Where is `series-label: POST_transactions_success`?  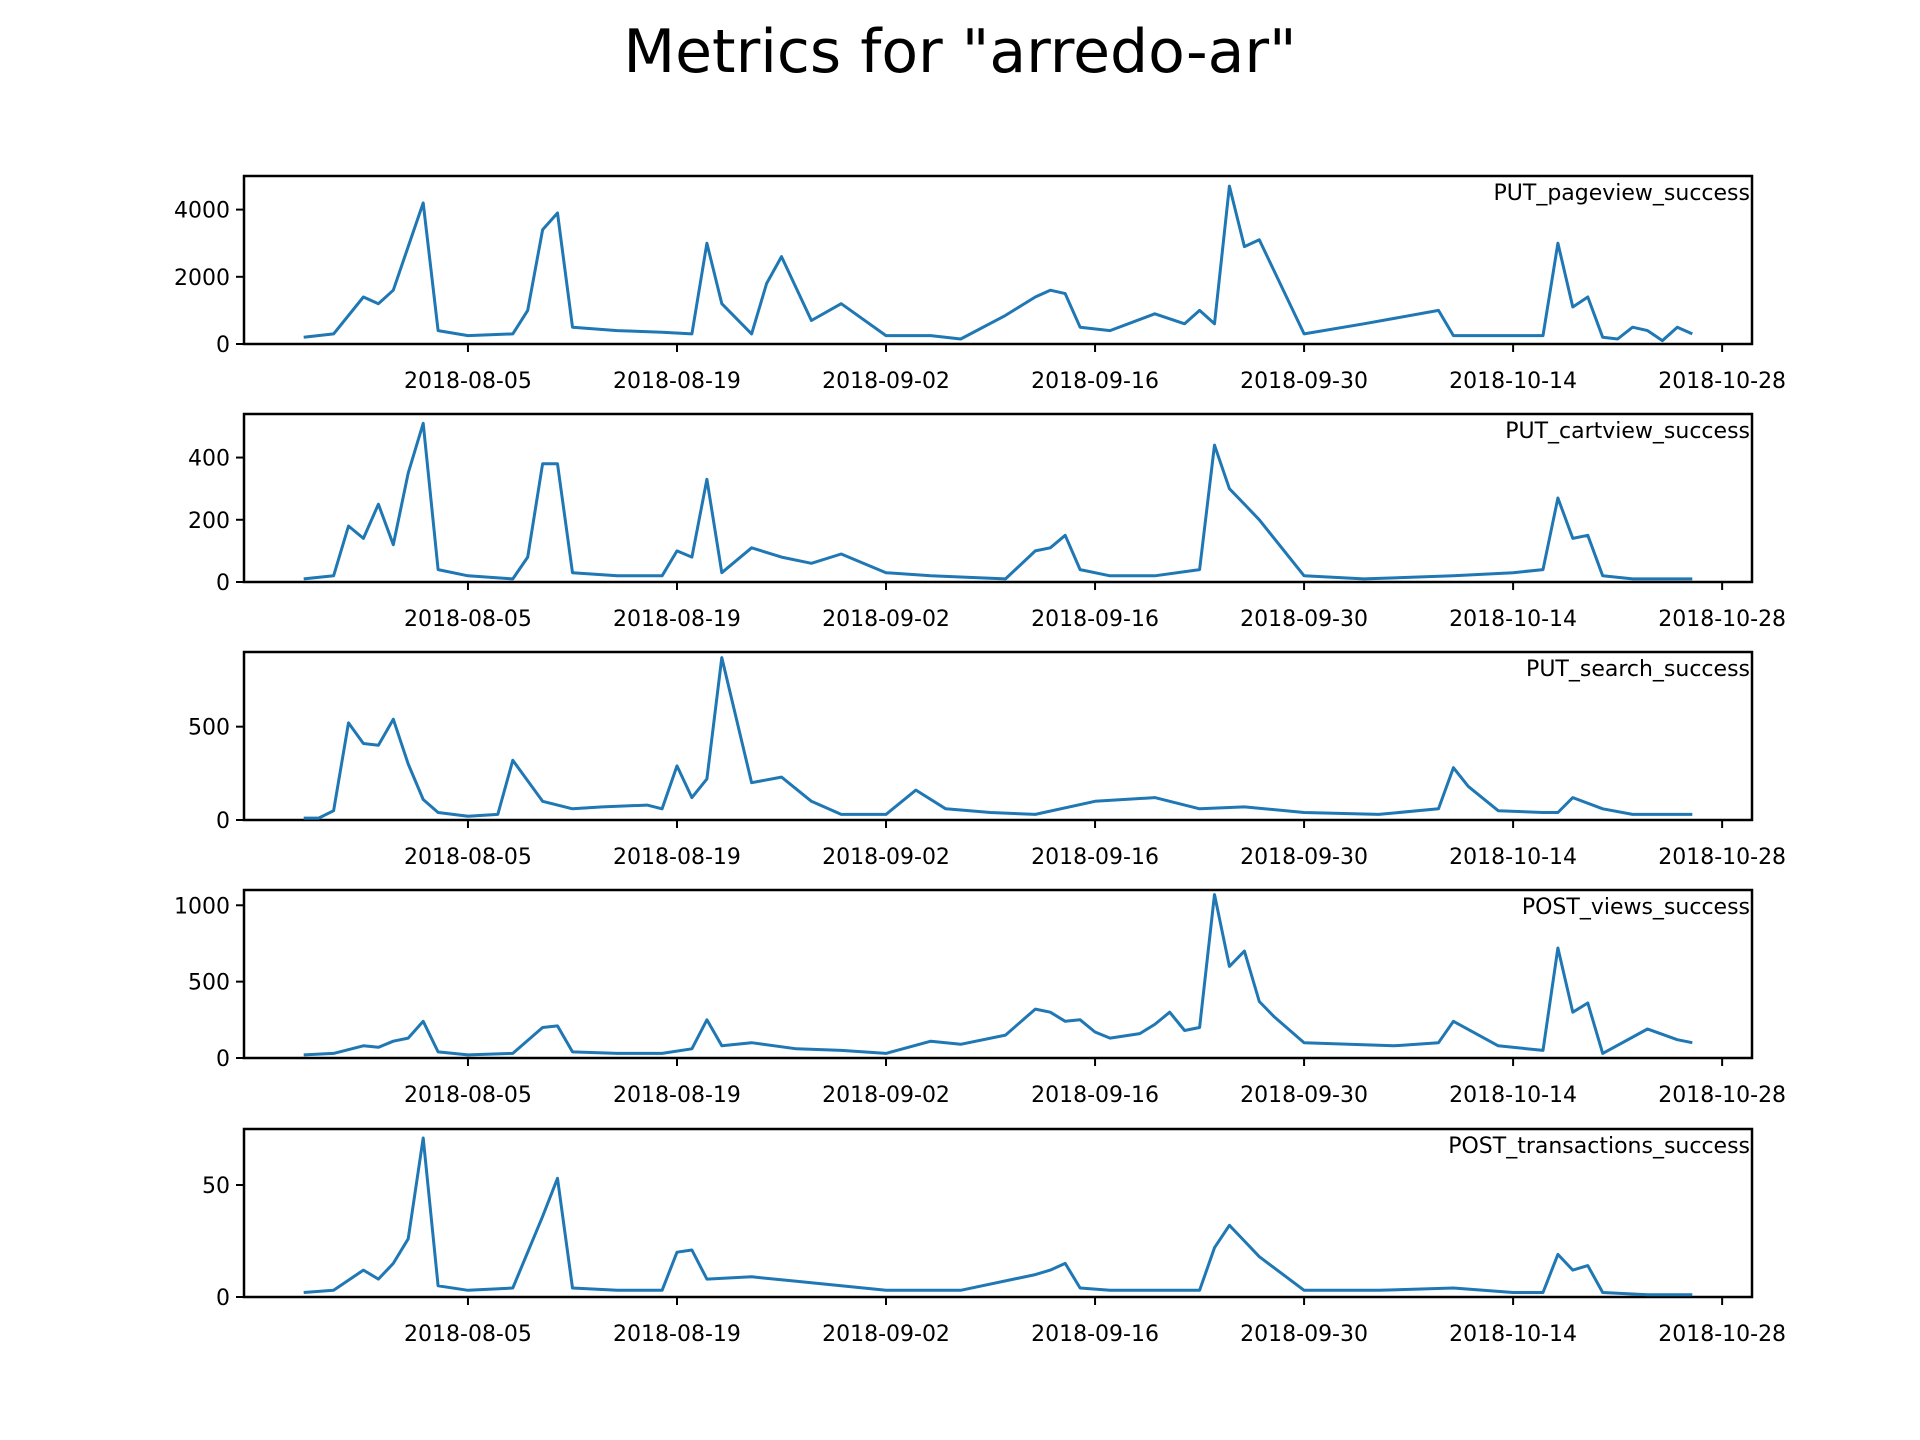 series-label: POST_transactions_success is located at coordinates (1599, 1146).